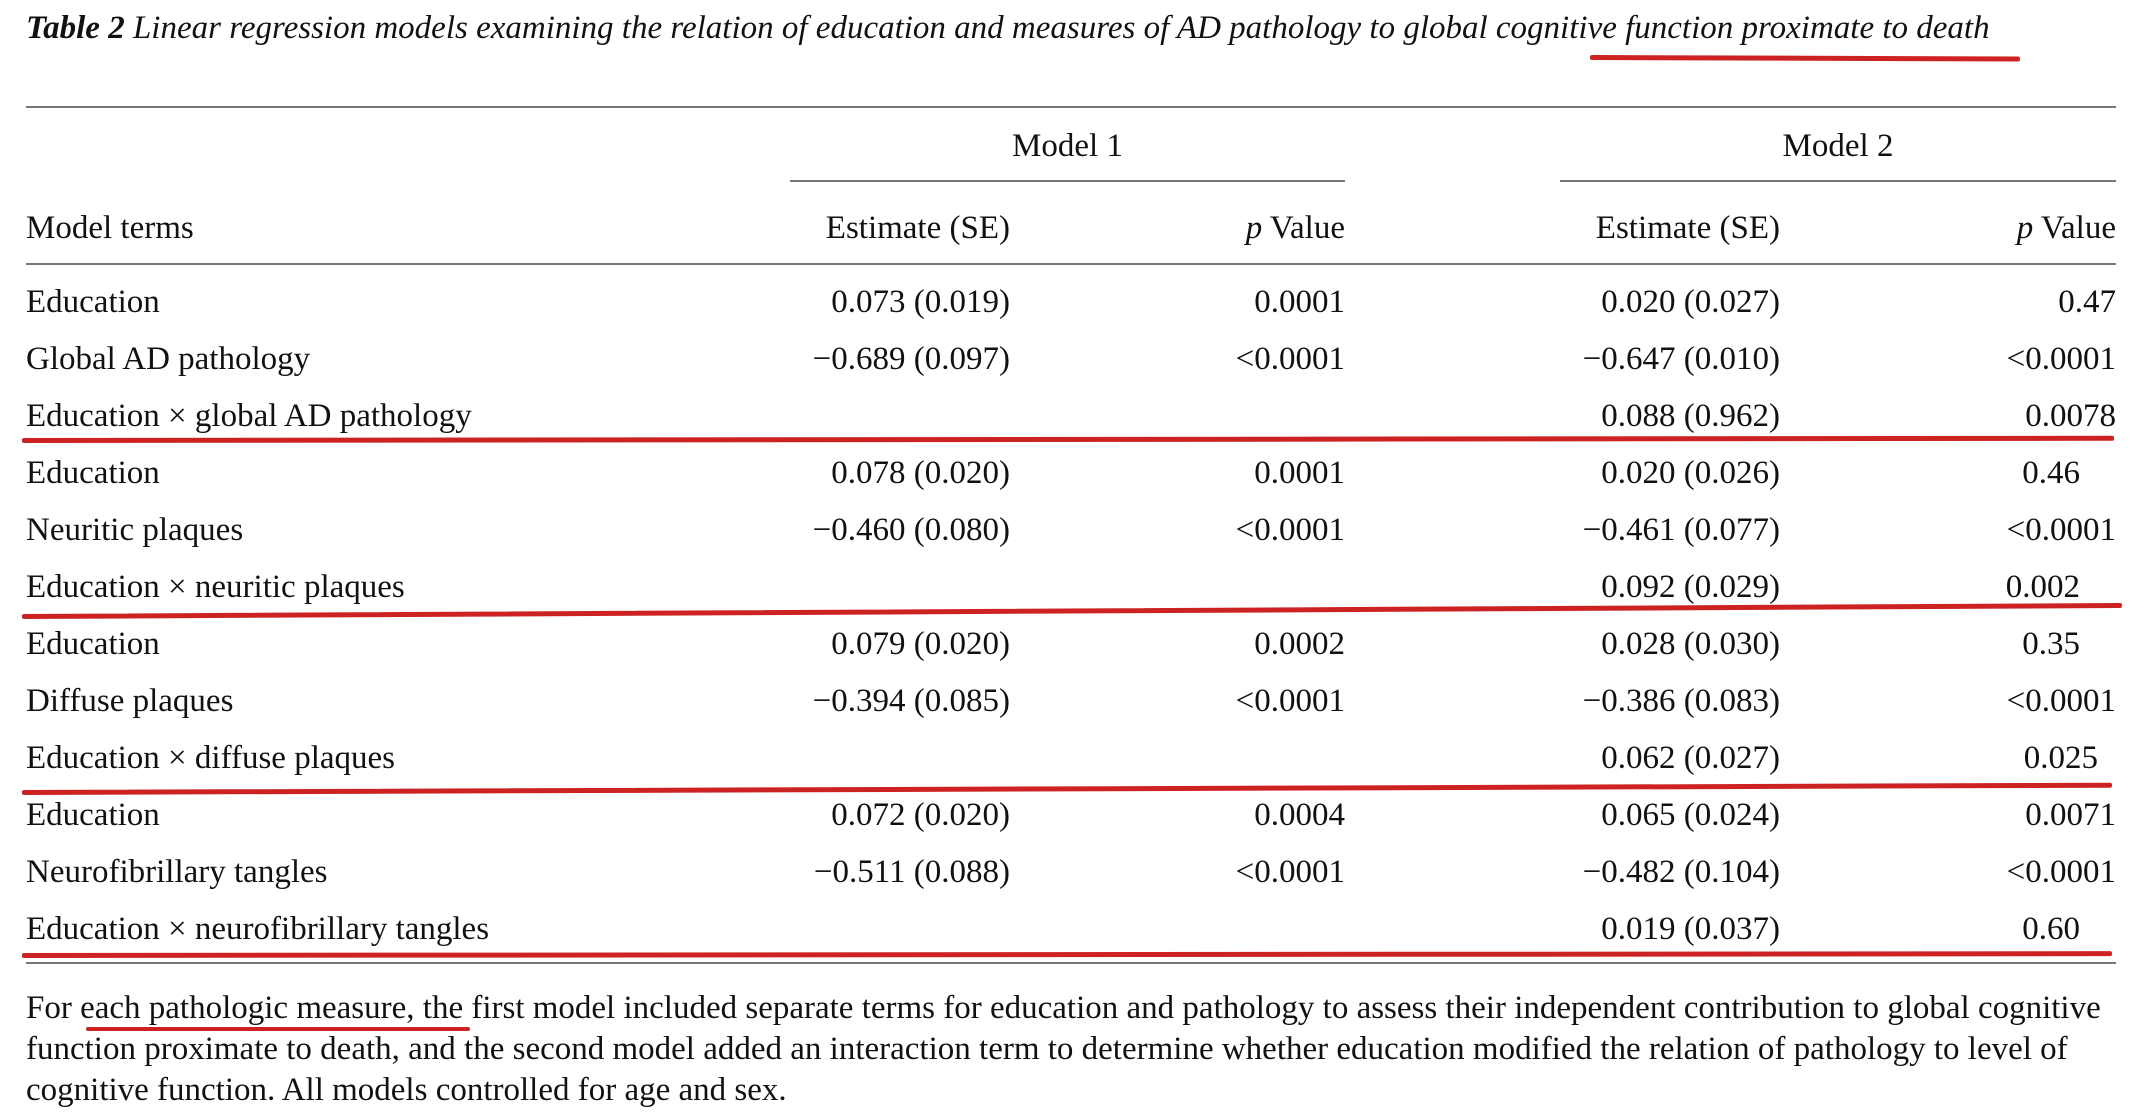 The width and height of the screenshot is (2140, 1118). I want to click on row-model2-p: 0.002, so click(2042, 587).